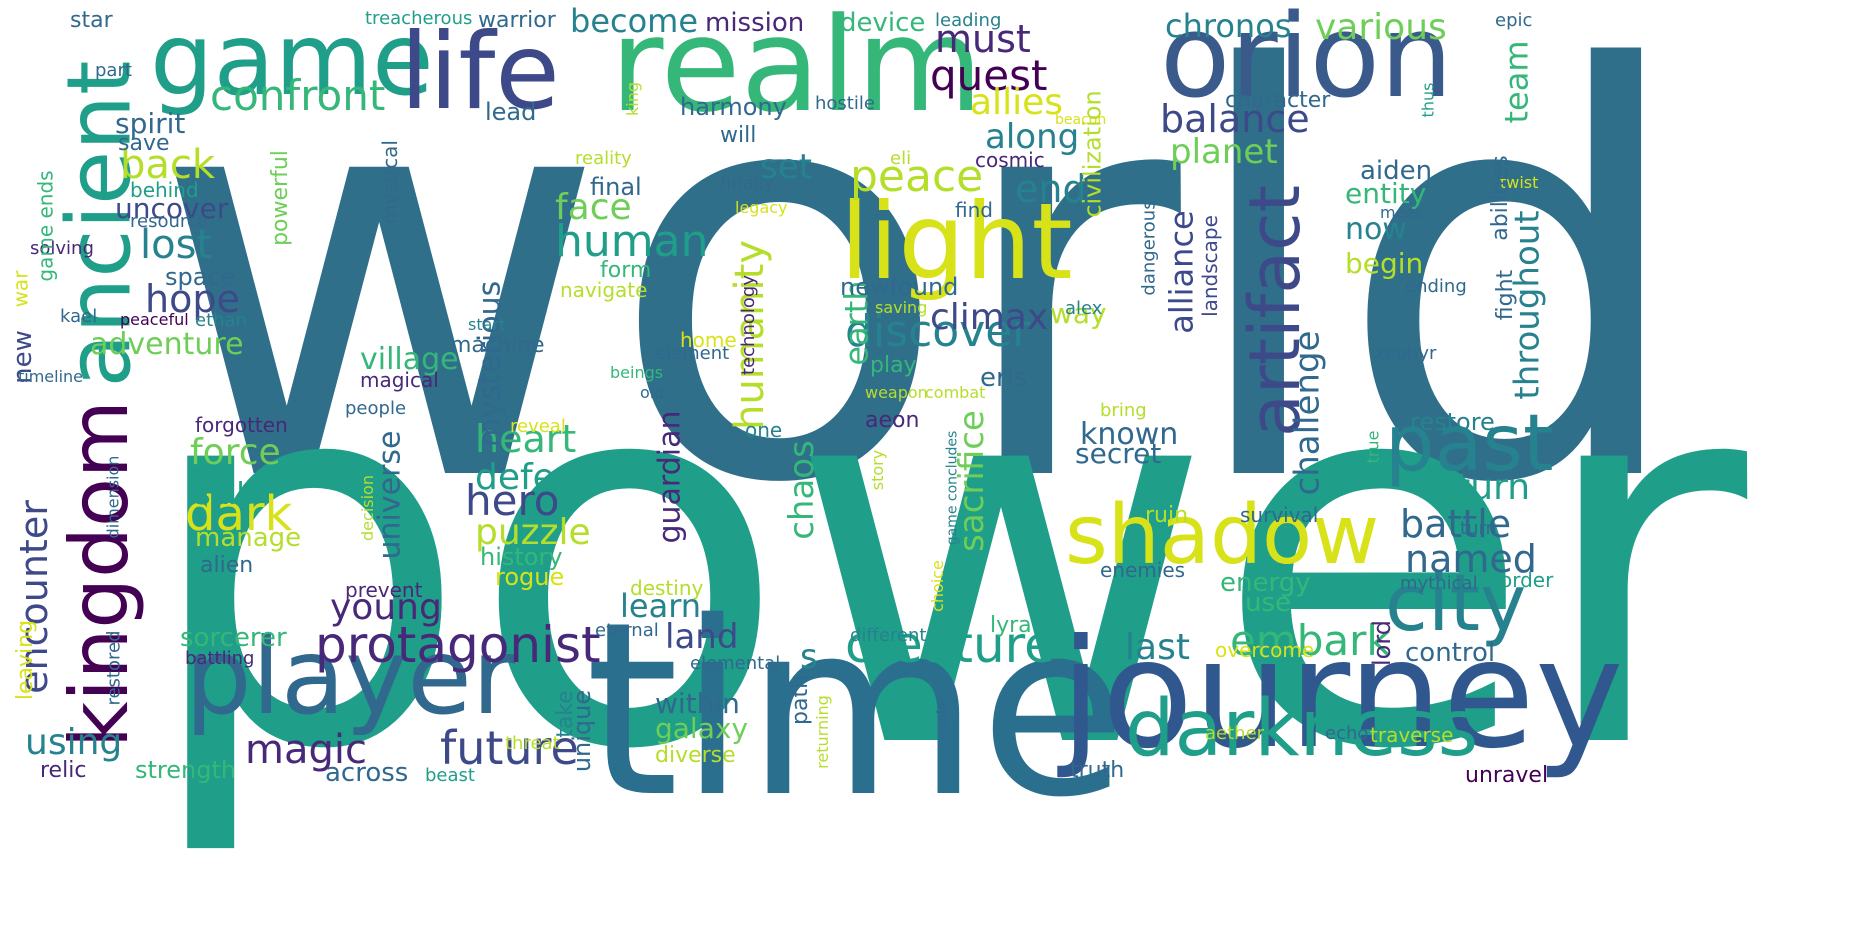  I want to click on word-echo: echo, so click(1347, 733).